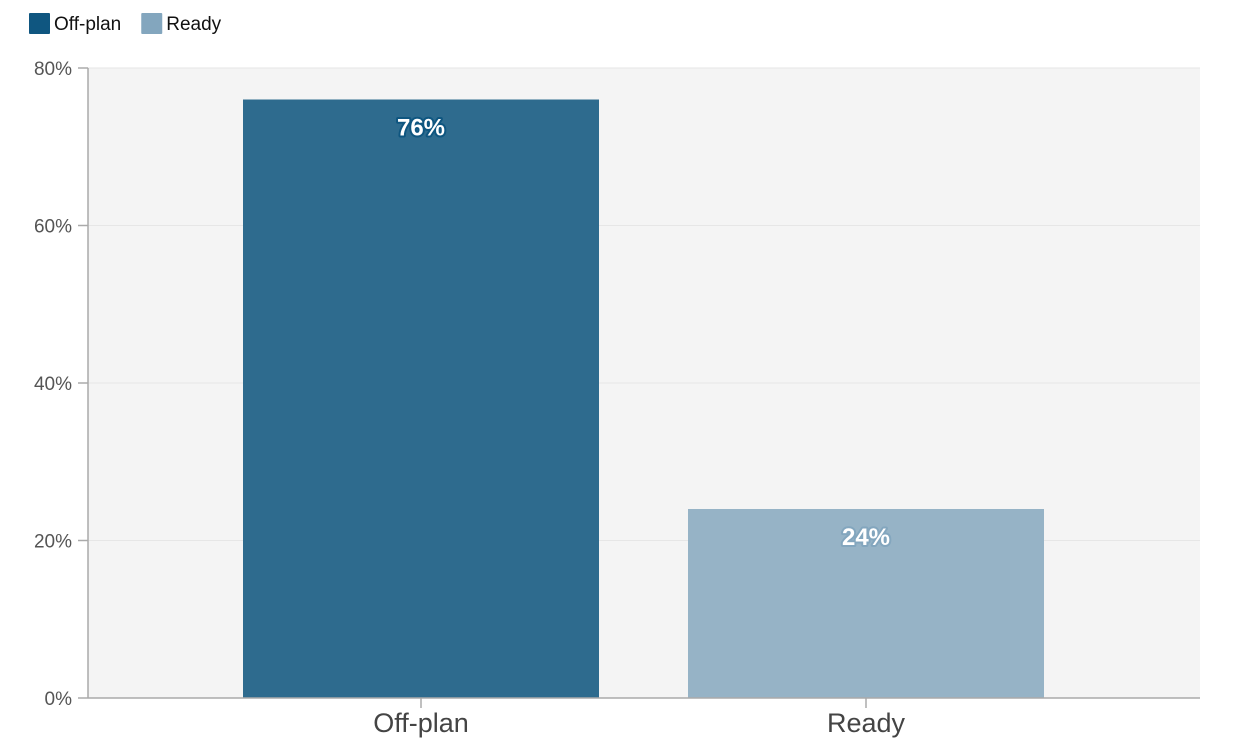  What do you see at coordinates (53, 384) in the screenshot?
I see `y-tick-label: 40%` at bounding box center [53, 384].